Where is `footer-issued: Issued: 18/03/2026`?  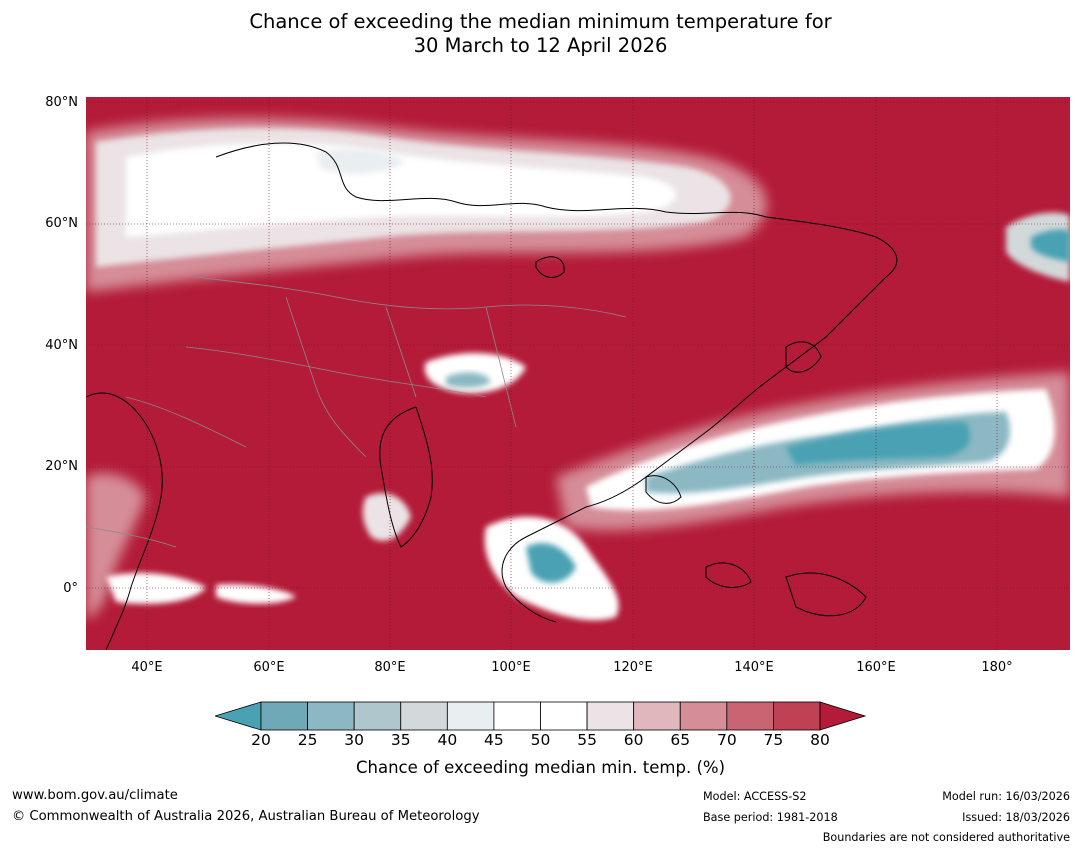
footer-issued: Issued: 18/03/2026 is located at coordinates (1016, 817).